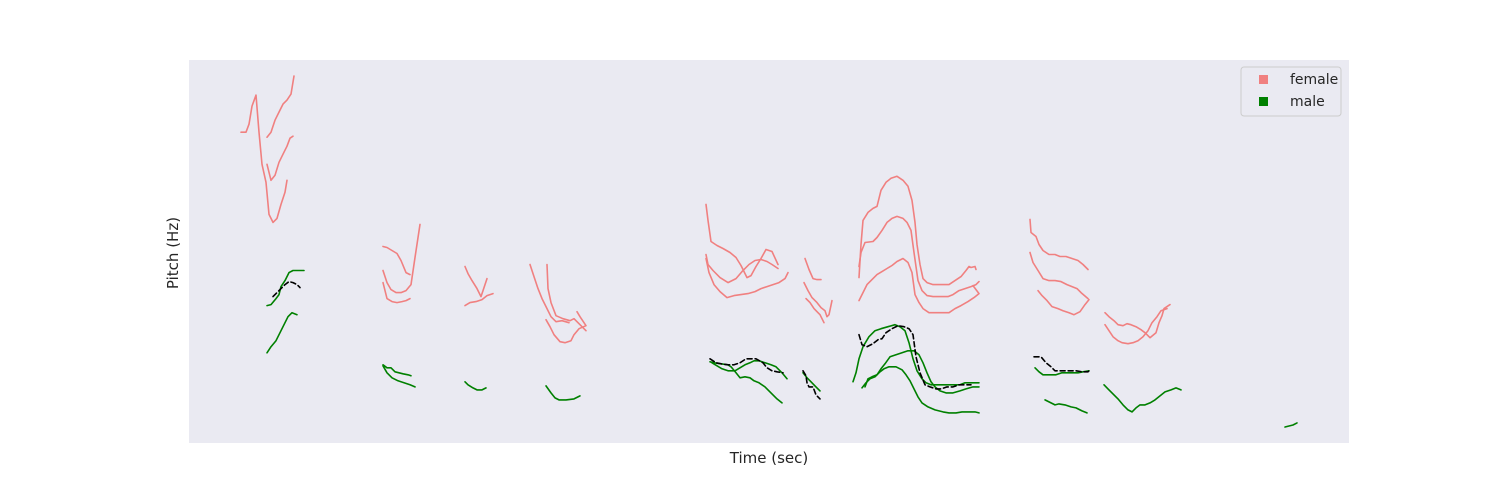  Describe the element at coordinates (173, 253) in the screenshot. I see `y-axis-label: Pitch (Hz)` at that location.